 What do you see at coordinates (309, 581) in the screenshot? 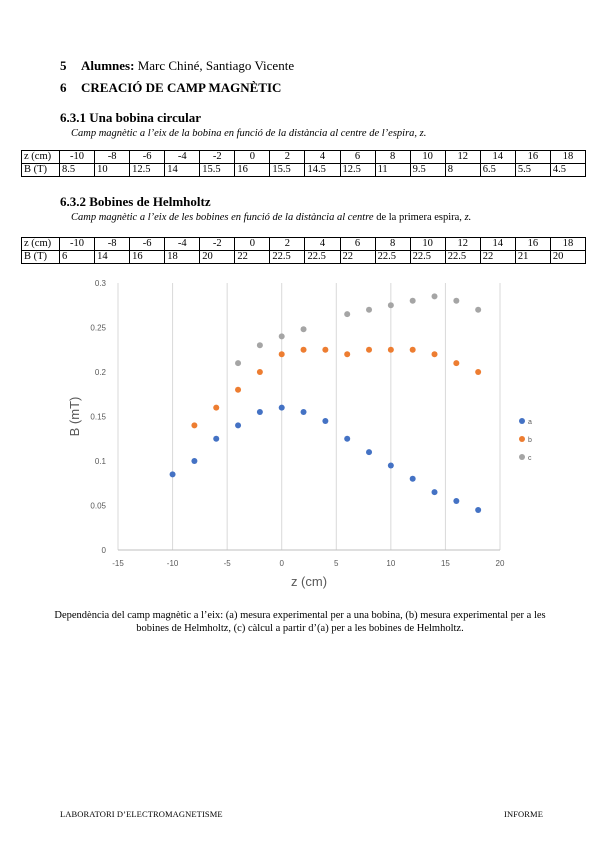
I see `x-axis-title: z (cm)` at bounding box center [309, 581].